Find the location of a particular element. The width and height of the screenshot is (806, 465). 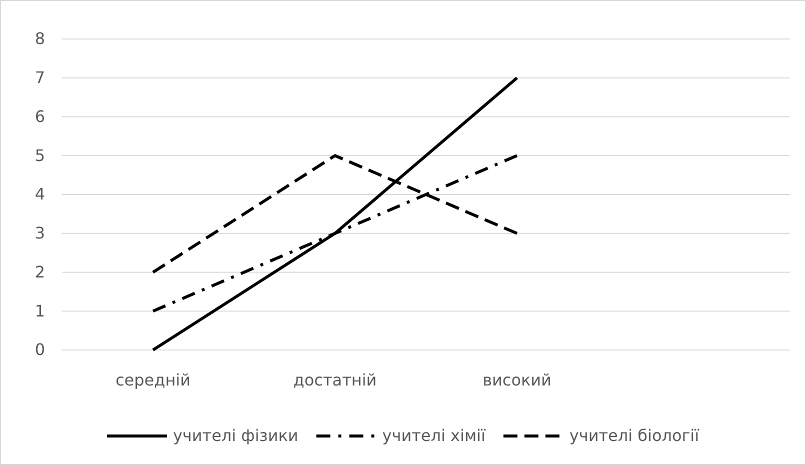

y-tick-label: 5 is located at coordinates (39, 155).